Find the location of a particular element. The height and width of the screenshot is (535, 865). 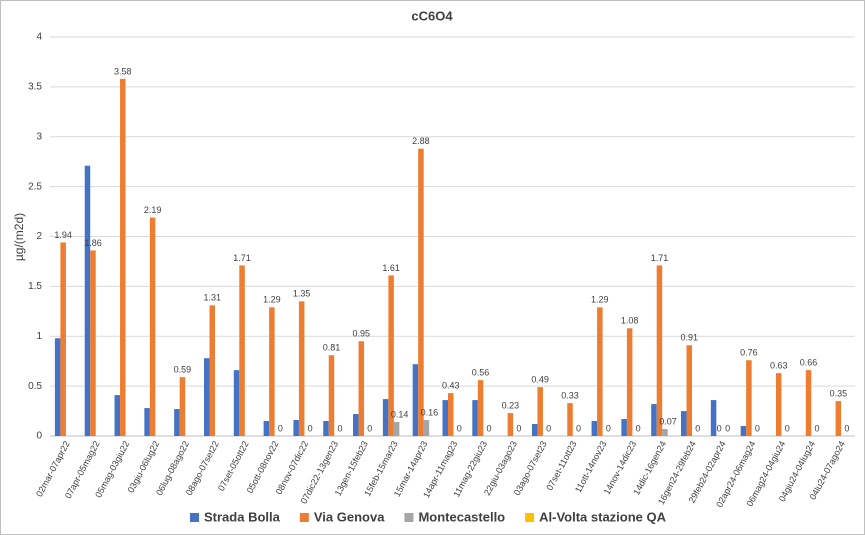

legend-label: Via Genova is located at coordinates (349, 516).